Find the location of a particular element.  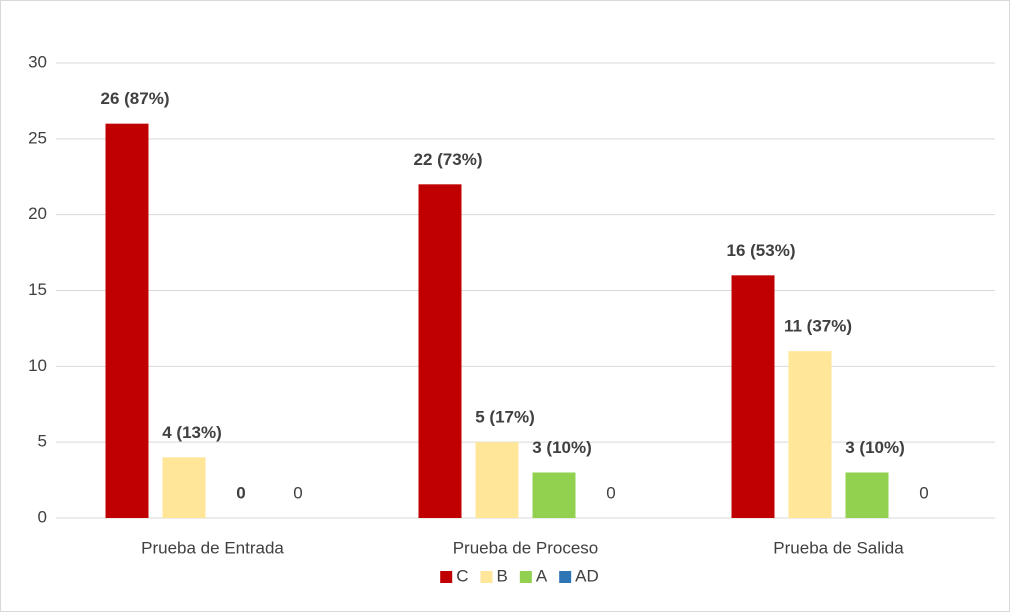

legend-label: AD is located at coordinates (587, 575).